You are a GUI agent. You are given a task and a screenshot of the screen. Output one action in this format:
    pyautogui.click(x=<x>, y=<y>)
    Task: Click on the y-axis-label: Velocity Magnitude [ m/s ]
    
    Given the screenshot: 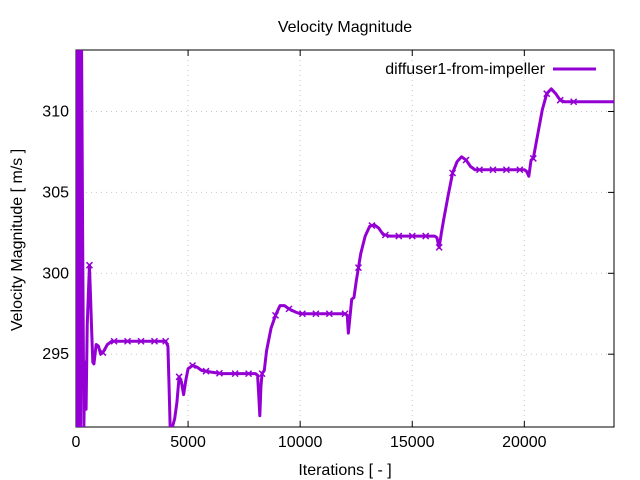 What is the action you would take?
    pyautogui.click(x=17, y=240)
    